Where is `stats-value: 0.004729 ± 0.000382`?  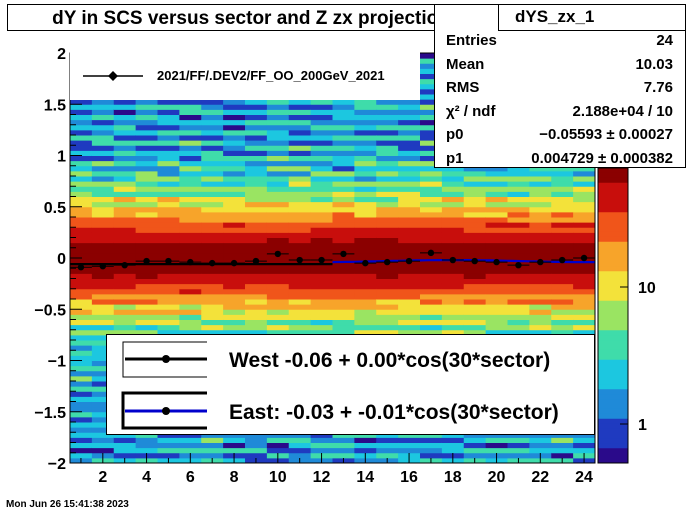 stats-value: 0.004729 ± 0.000382 is located at coordinates (602, 158).